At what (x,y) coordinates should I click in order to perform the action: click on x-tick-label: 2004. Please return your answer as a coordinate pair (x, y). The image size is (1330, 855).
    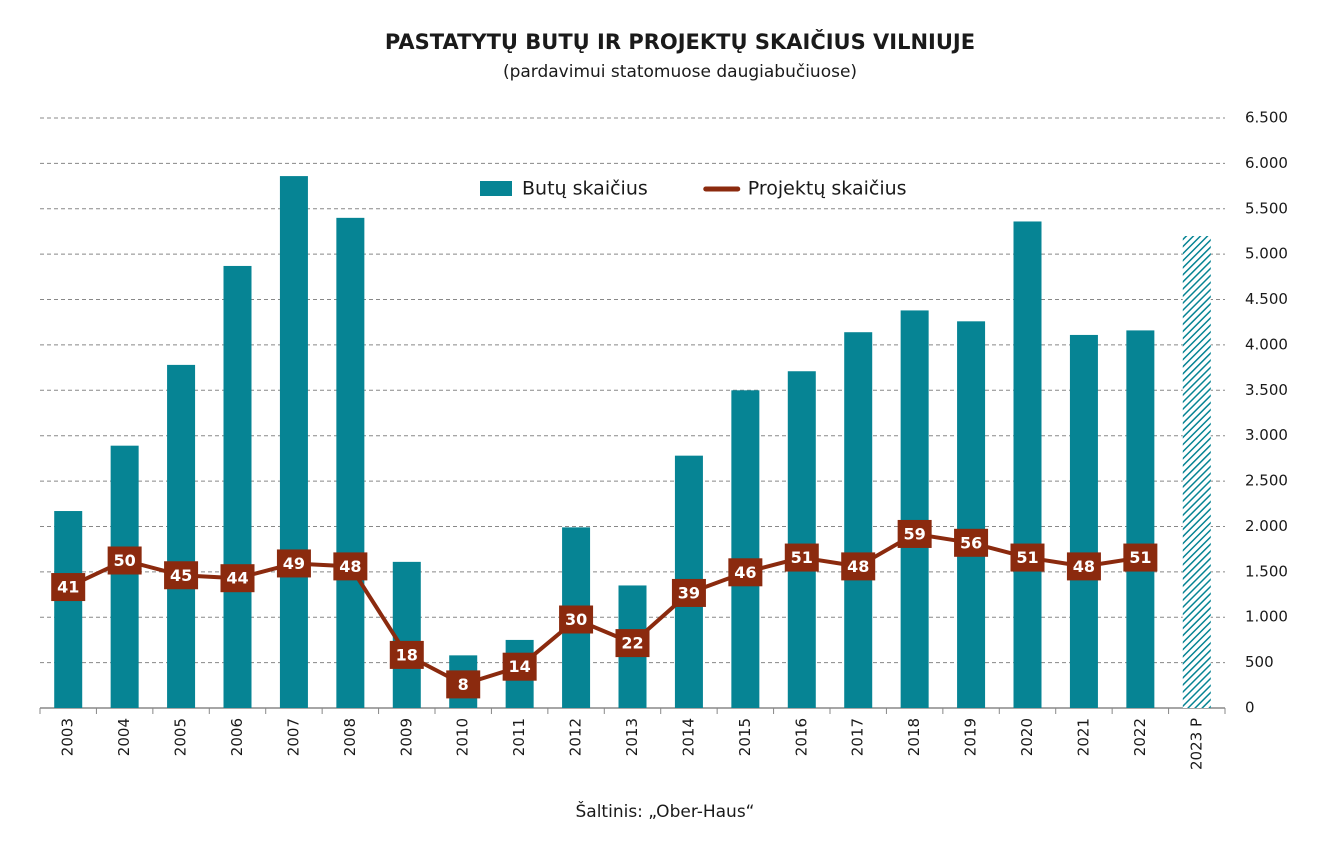
    Looking at the image, I should click on (124, 737).